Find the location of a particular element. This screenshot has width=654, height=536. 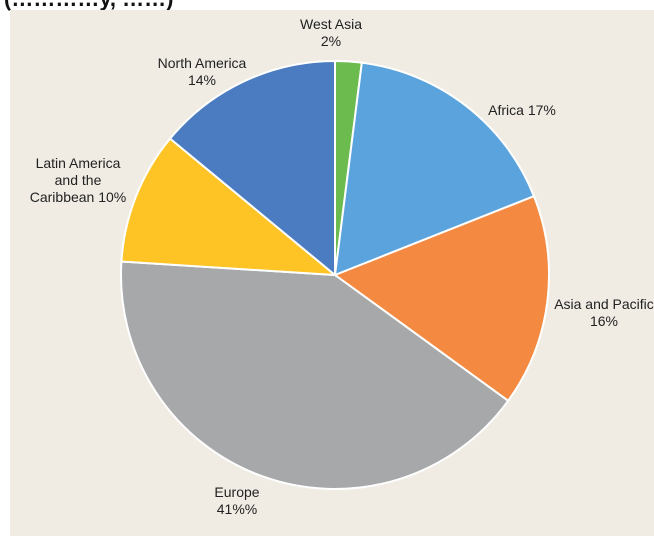

pie-slice-latin-america-and-the-caribbean is located at coordinates (229, 207).